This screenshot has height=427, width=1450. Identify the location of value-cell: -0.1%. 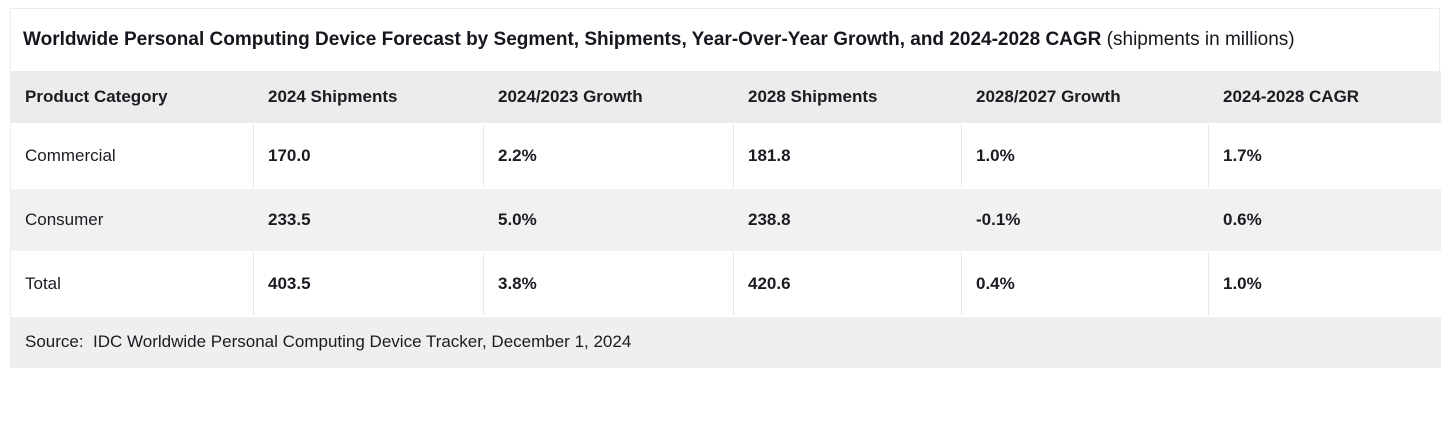
(1085, 219).